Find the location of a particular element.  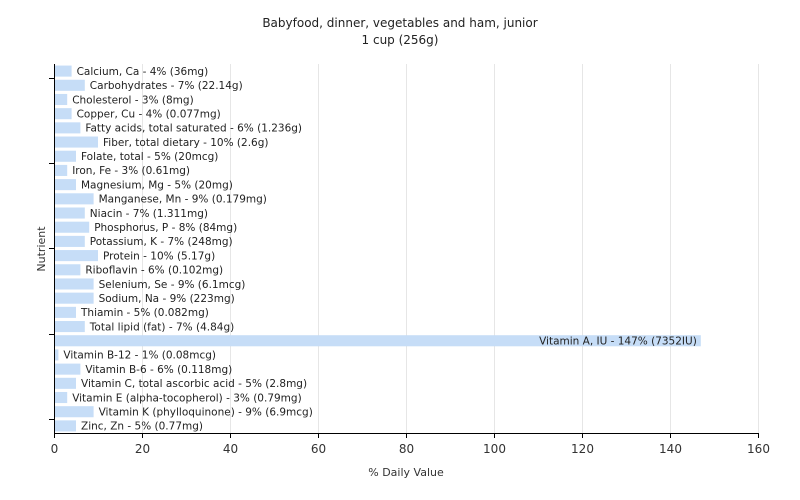

bar-label: Cholesterol - 3% (8mg) is located at coordinates (133, 100).